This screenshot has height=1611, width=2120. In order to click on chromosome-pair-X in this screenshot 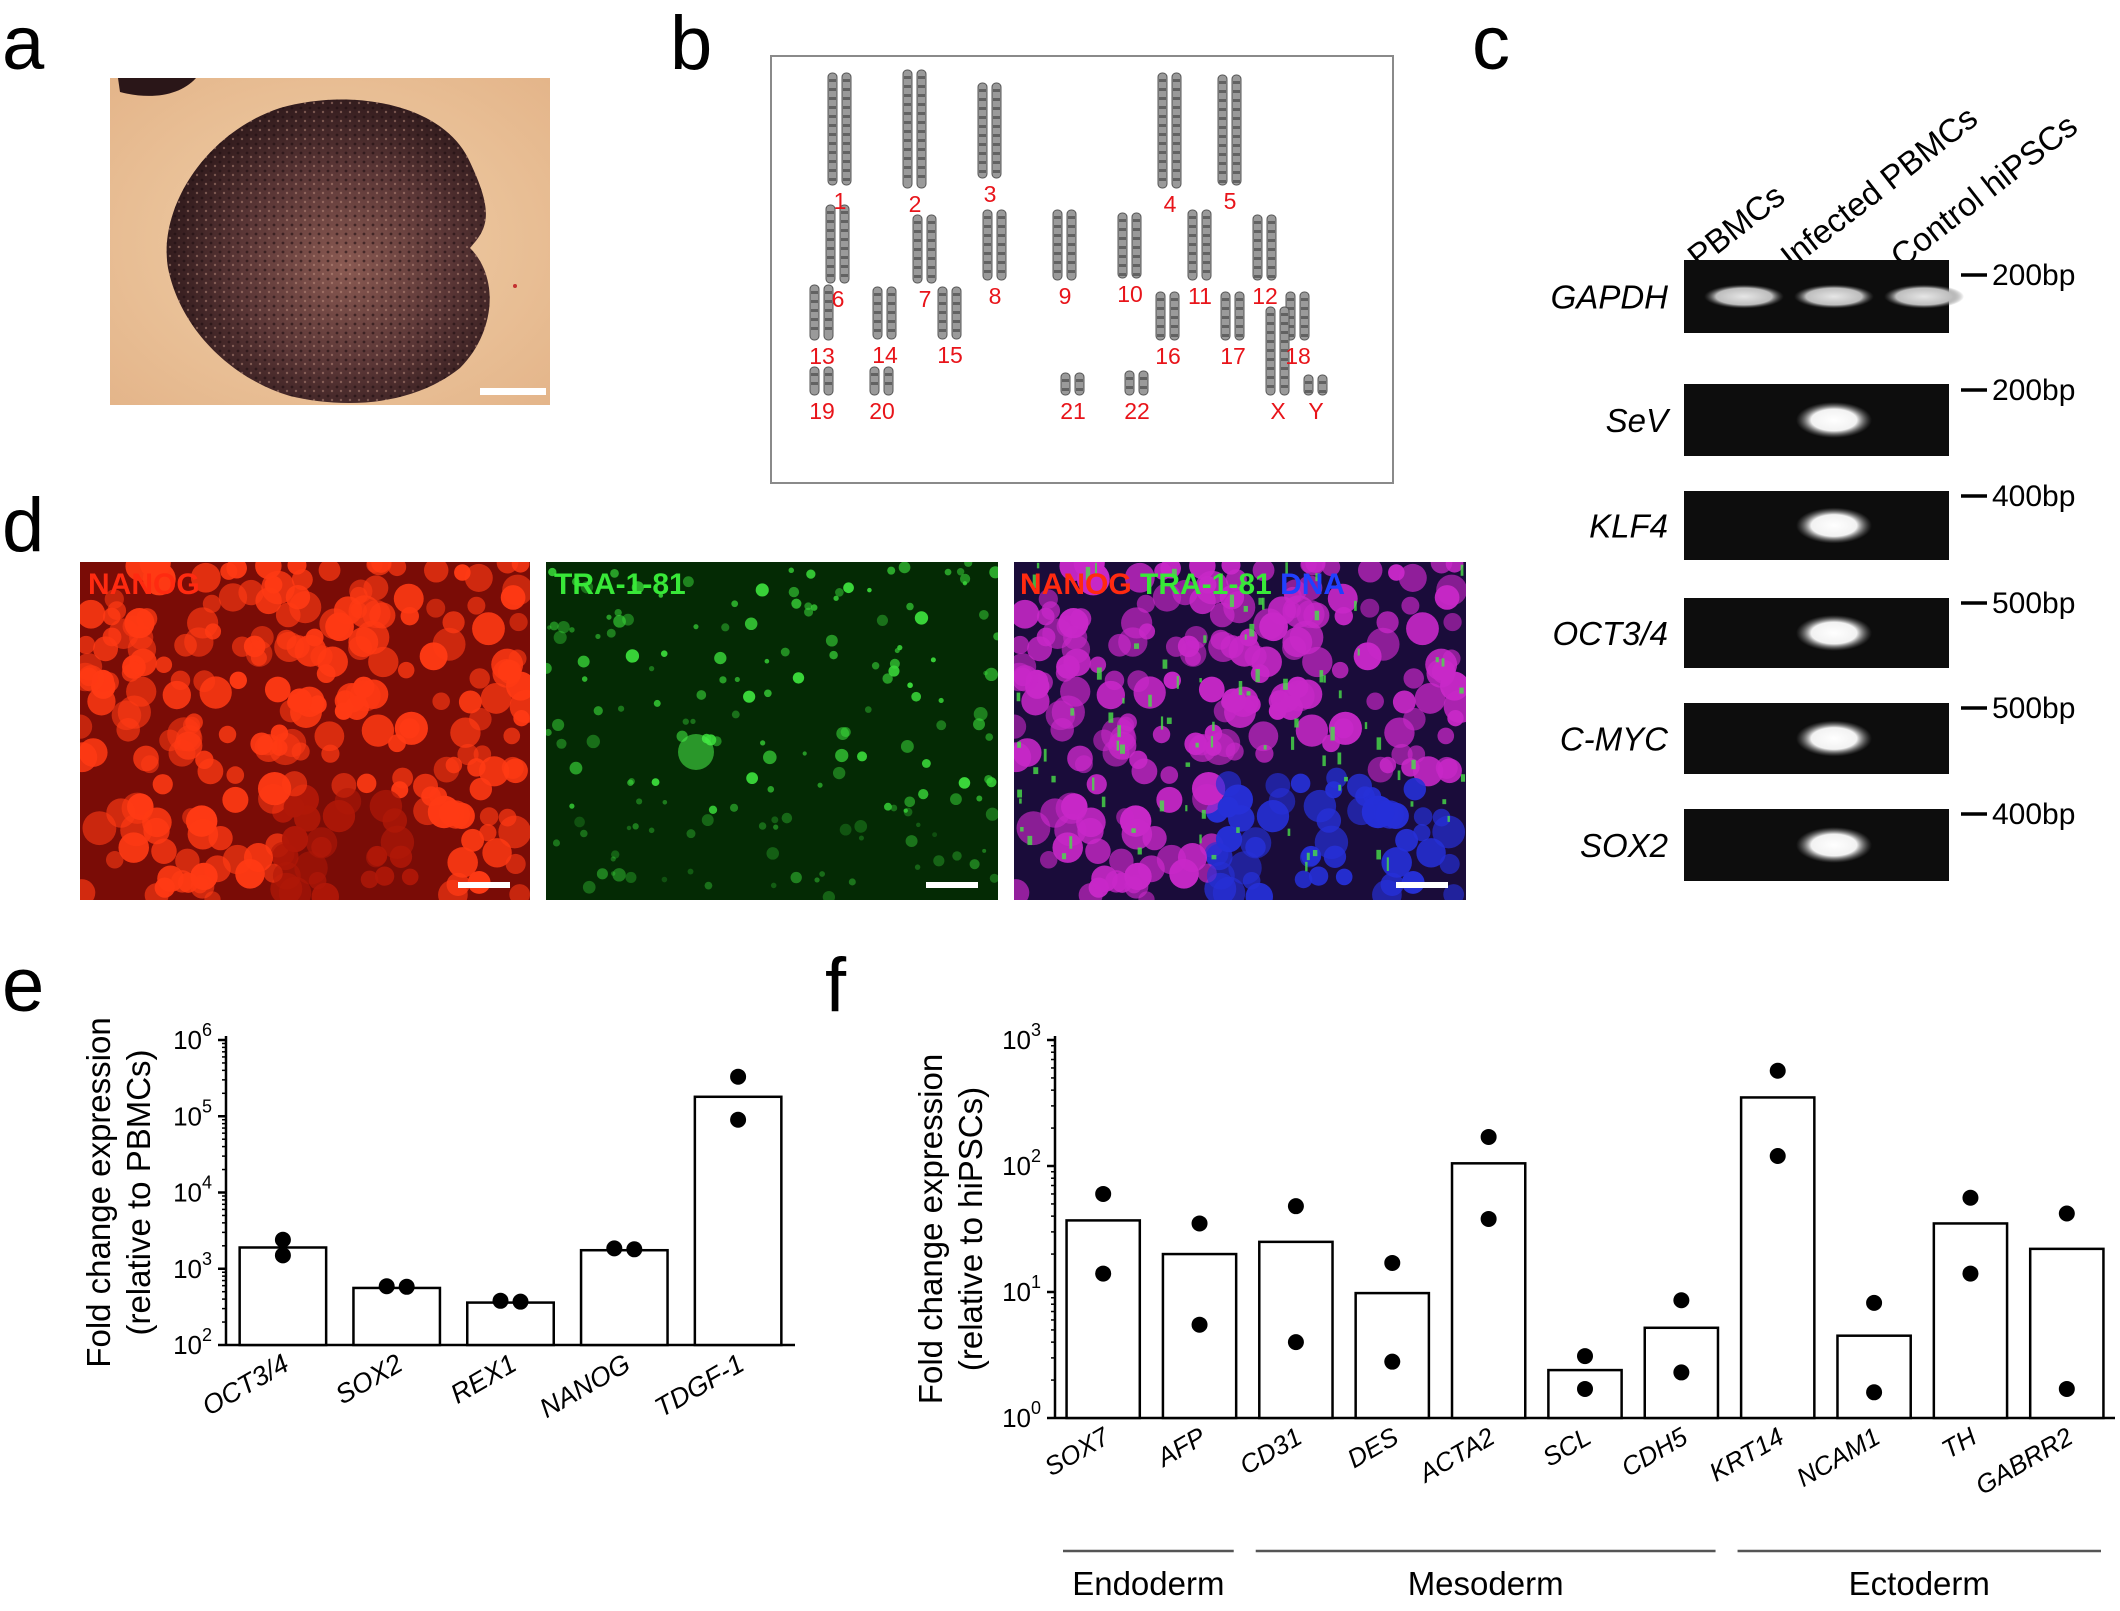, I will do `click(1277, 351)`.